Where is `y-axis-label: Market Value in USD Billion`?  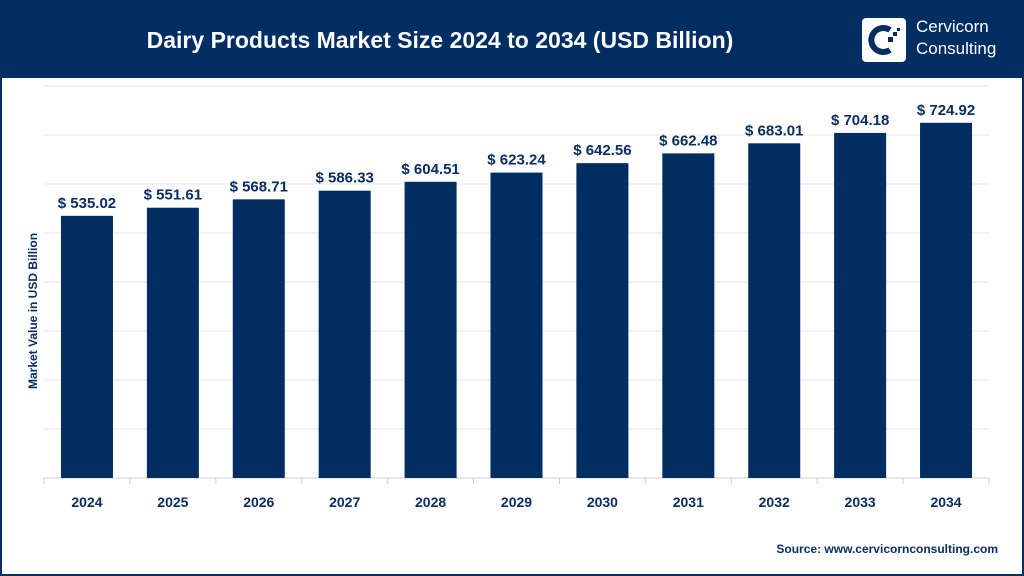
y-axis-label: Market Value in USD Billion is located at coordinates (33, 311).